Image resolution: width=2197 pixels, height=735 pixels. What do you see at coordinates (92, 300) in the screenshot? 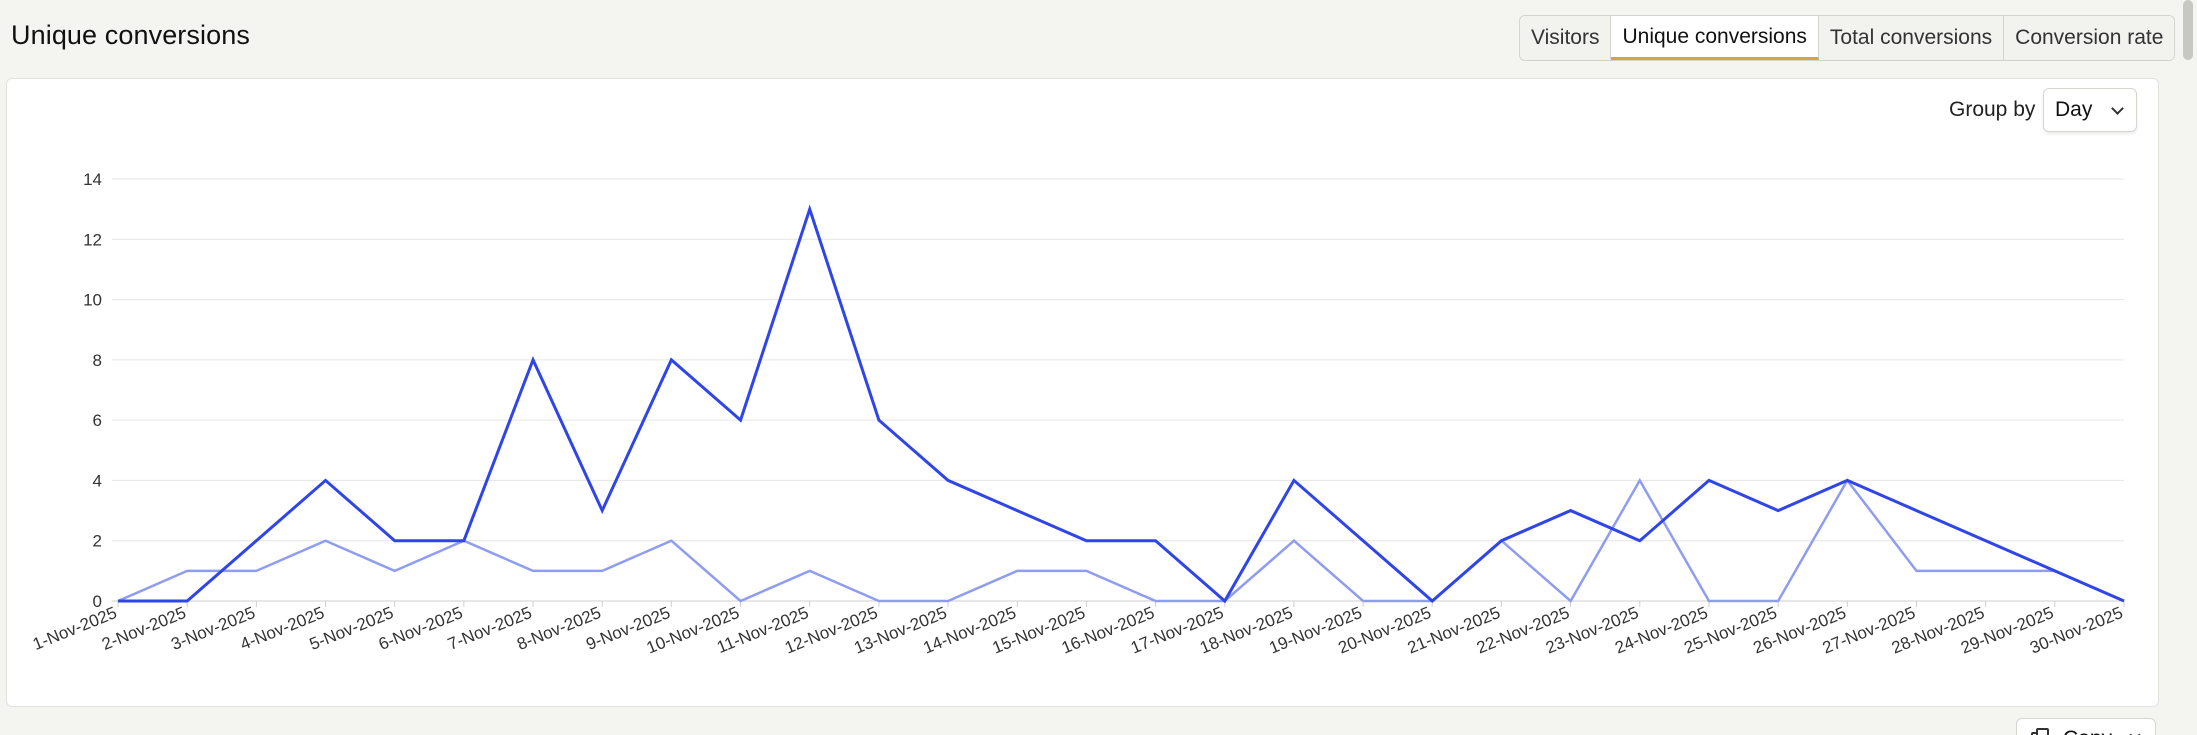
I see `y-tick-label: 10` at bounding box center [92, 300].